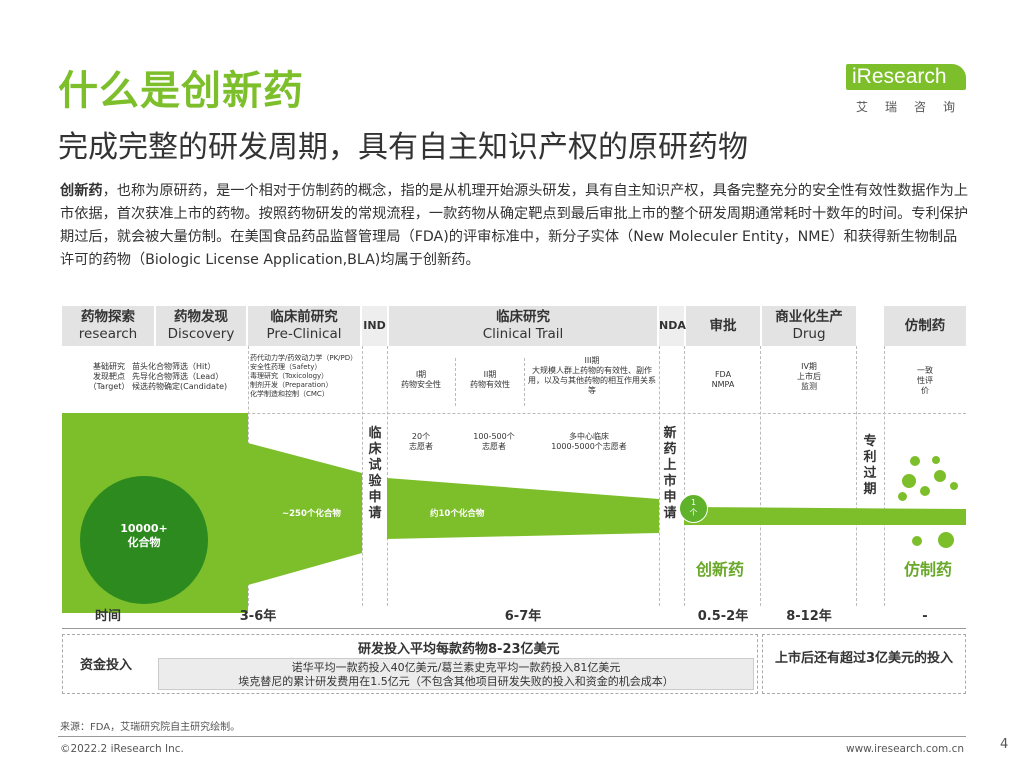  What do you see at coordinates (809, 616) in the screenshot?
I see `time-commercial: 8-12年` at bounding box center [809, 616].